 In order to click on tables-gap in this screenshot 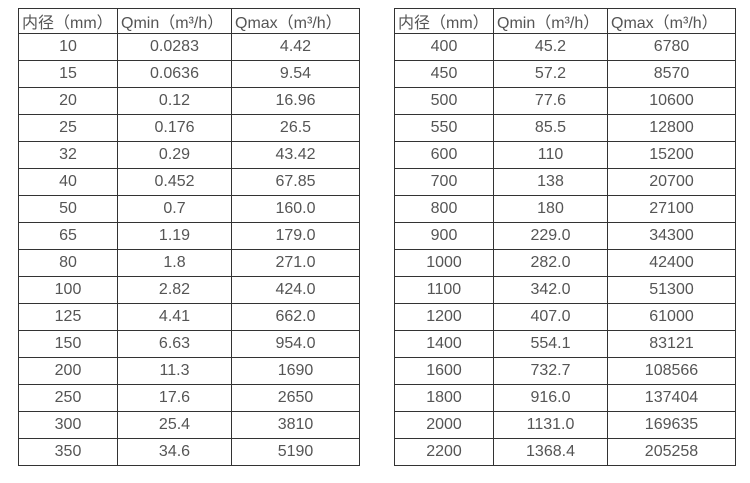, I will do `click(377, 237)`.